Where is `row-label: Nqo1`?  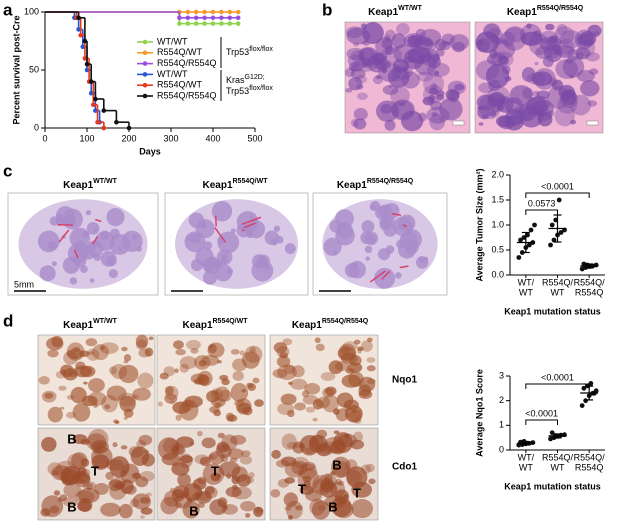 row-label: Nqo1 is located at coordinates (404, 380).